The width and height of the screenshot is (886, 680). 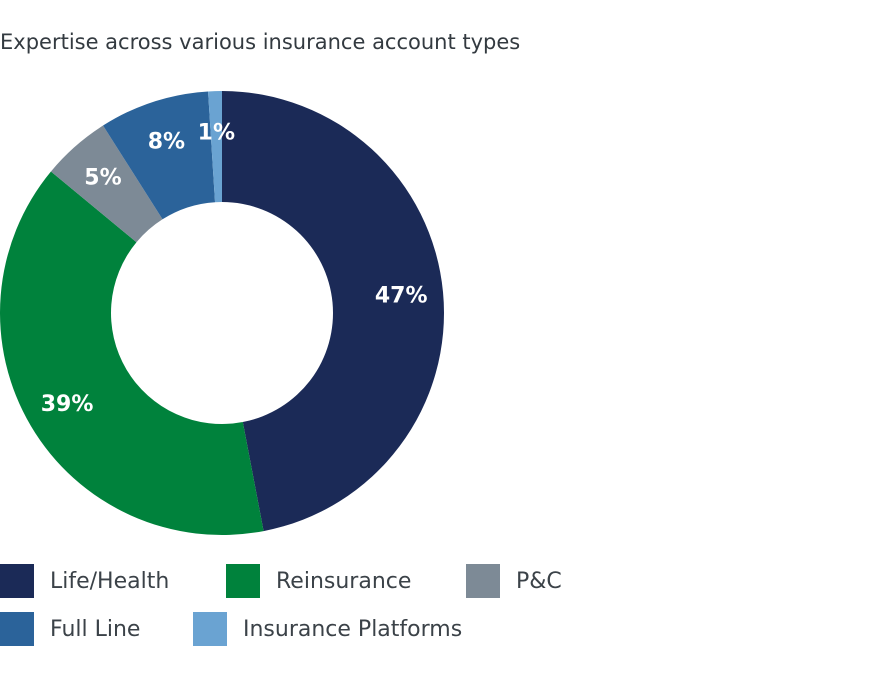 What do you see at coordinates (216, 133) in the screenshot?
I see `slice-label-insurance-platforms: 1%` at bounding box center [216, 133].